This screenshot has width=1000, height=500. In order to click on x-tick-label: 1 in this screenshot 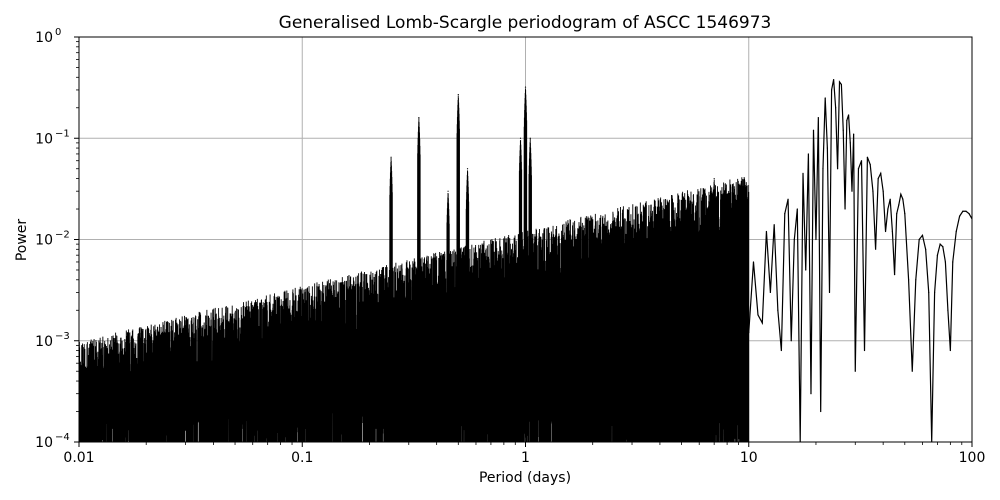, I will do `click(525, 458)`.